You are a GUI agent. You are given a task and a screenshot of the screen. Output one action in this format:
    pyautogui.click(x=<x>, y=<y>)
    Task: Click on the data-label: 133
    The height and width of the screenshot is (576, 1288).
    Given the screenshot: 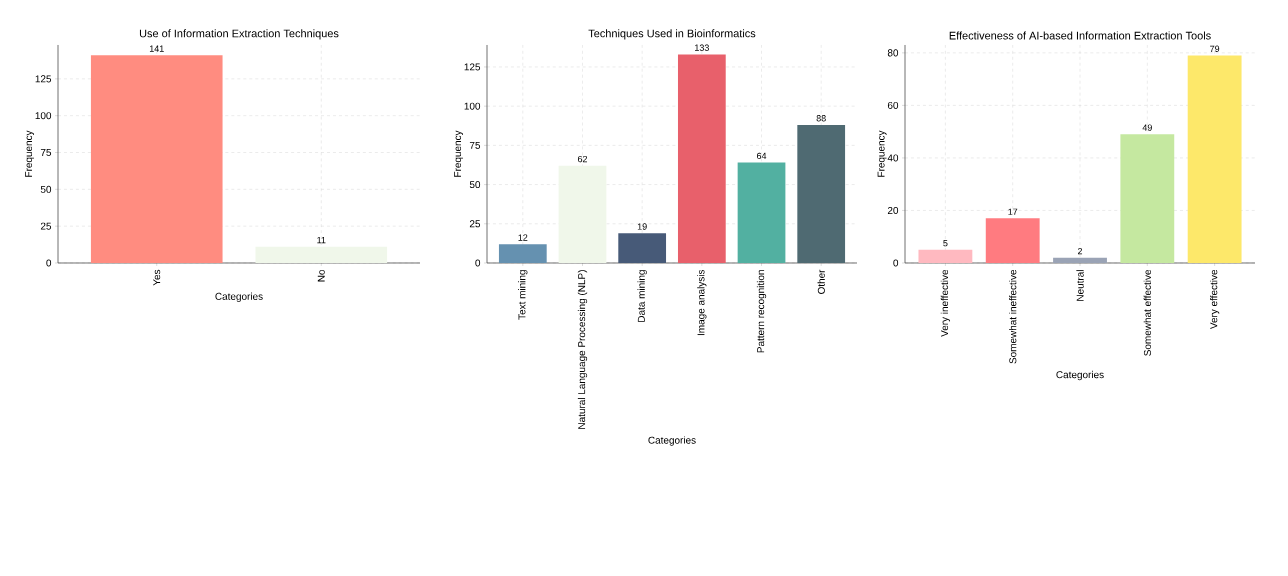 What is the action you would take?
    pyautogui.click(x=702, y=47)
    